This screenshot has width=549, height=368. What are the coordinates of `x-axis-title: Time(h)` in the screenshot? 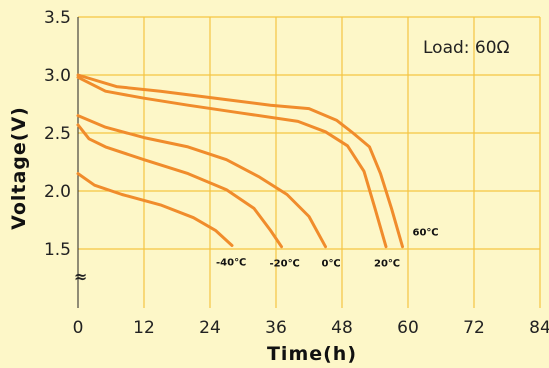 It's located at (312, 354).